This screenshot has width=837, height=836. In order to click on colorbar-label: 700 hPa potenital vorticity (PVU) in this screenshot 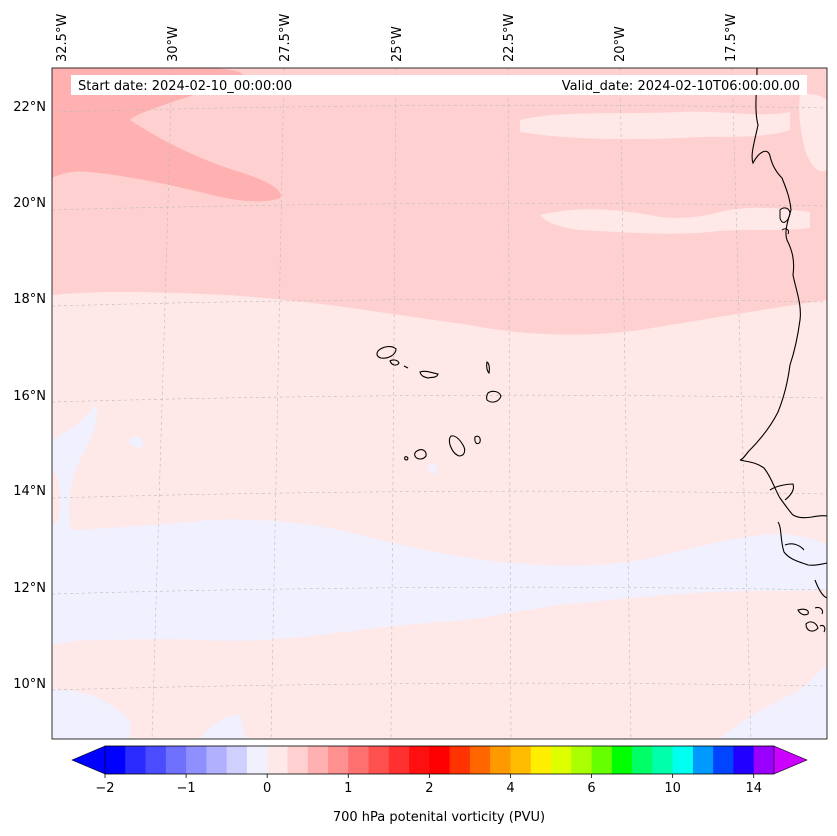, I will do `click(439, 817)`.